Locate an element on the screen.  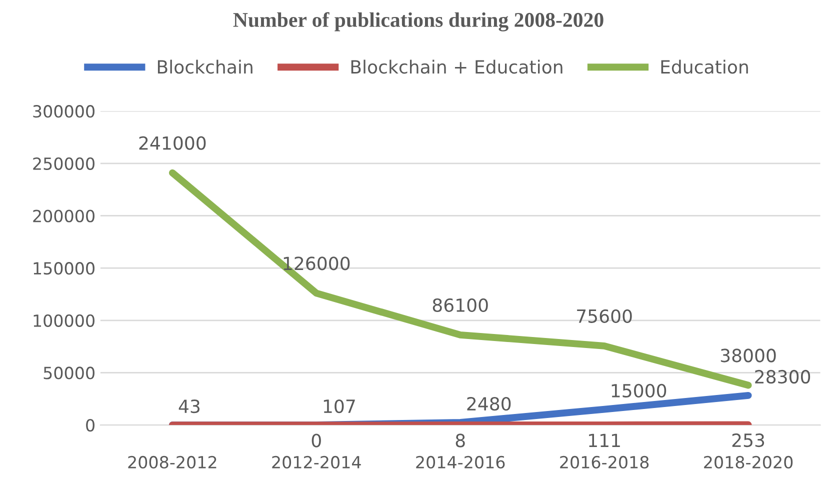
data-label: 8 is located at coordinates (460, 441).